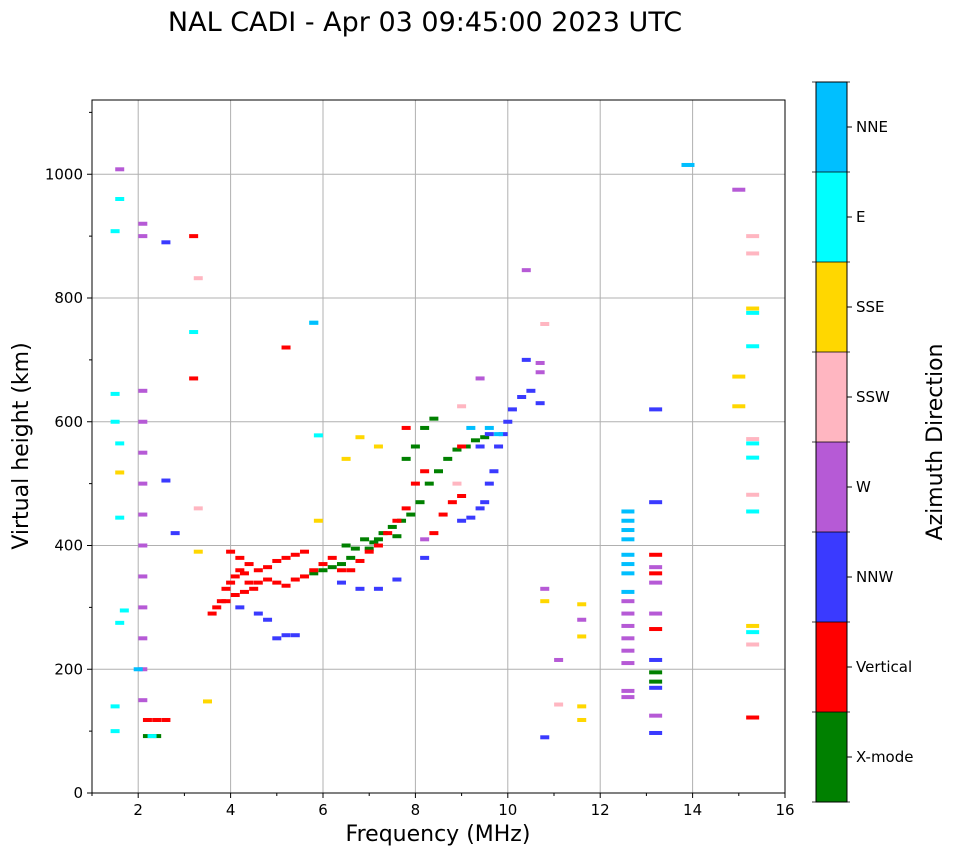 This screenshot has width=958, height=857. Describe the element at coordinates (935, 441) in the screenshot. I see `colorbar-label: Azimuth Direction` at that location.